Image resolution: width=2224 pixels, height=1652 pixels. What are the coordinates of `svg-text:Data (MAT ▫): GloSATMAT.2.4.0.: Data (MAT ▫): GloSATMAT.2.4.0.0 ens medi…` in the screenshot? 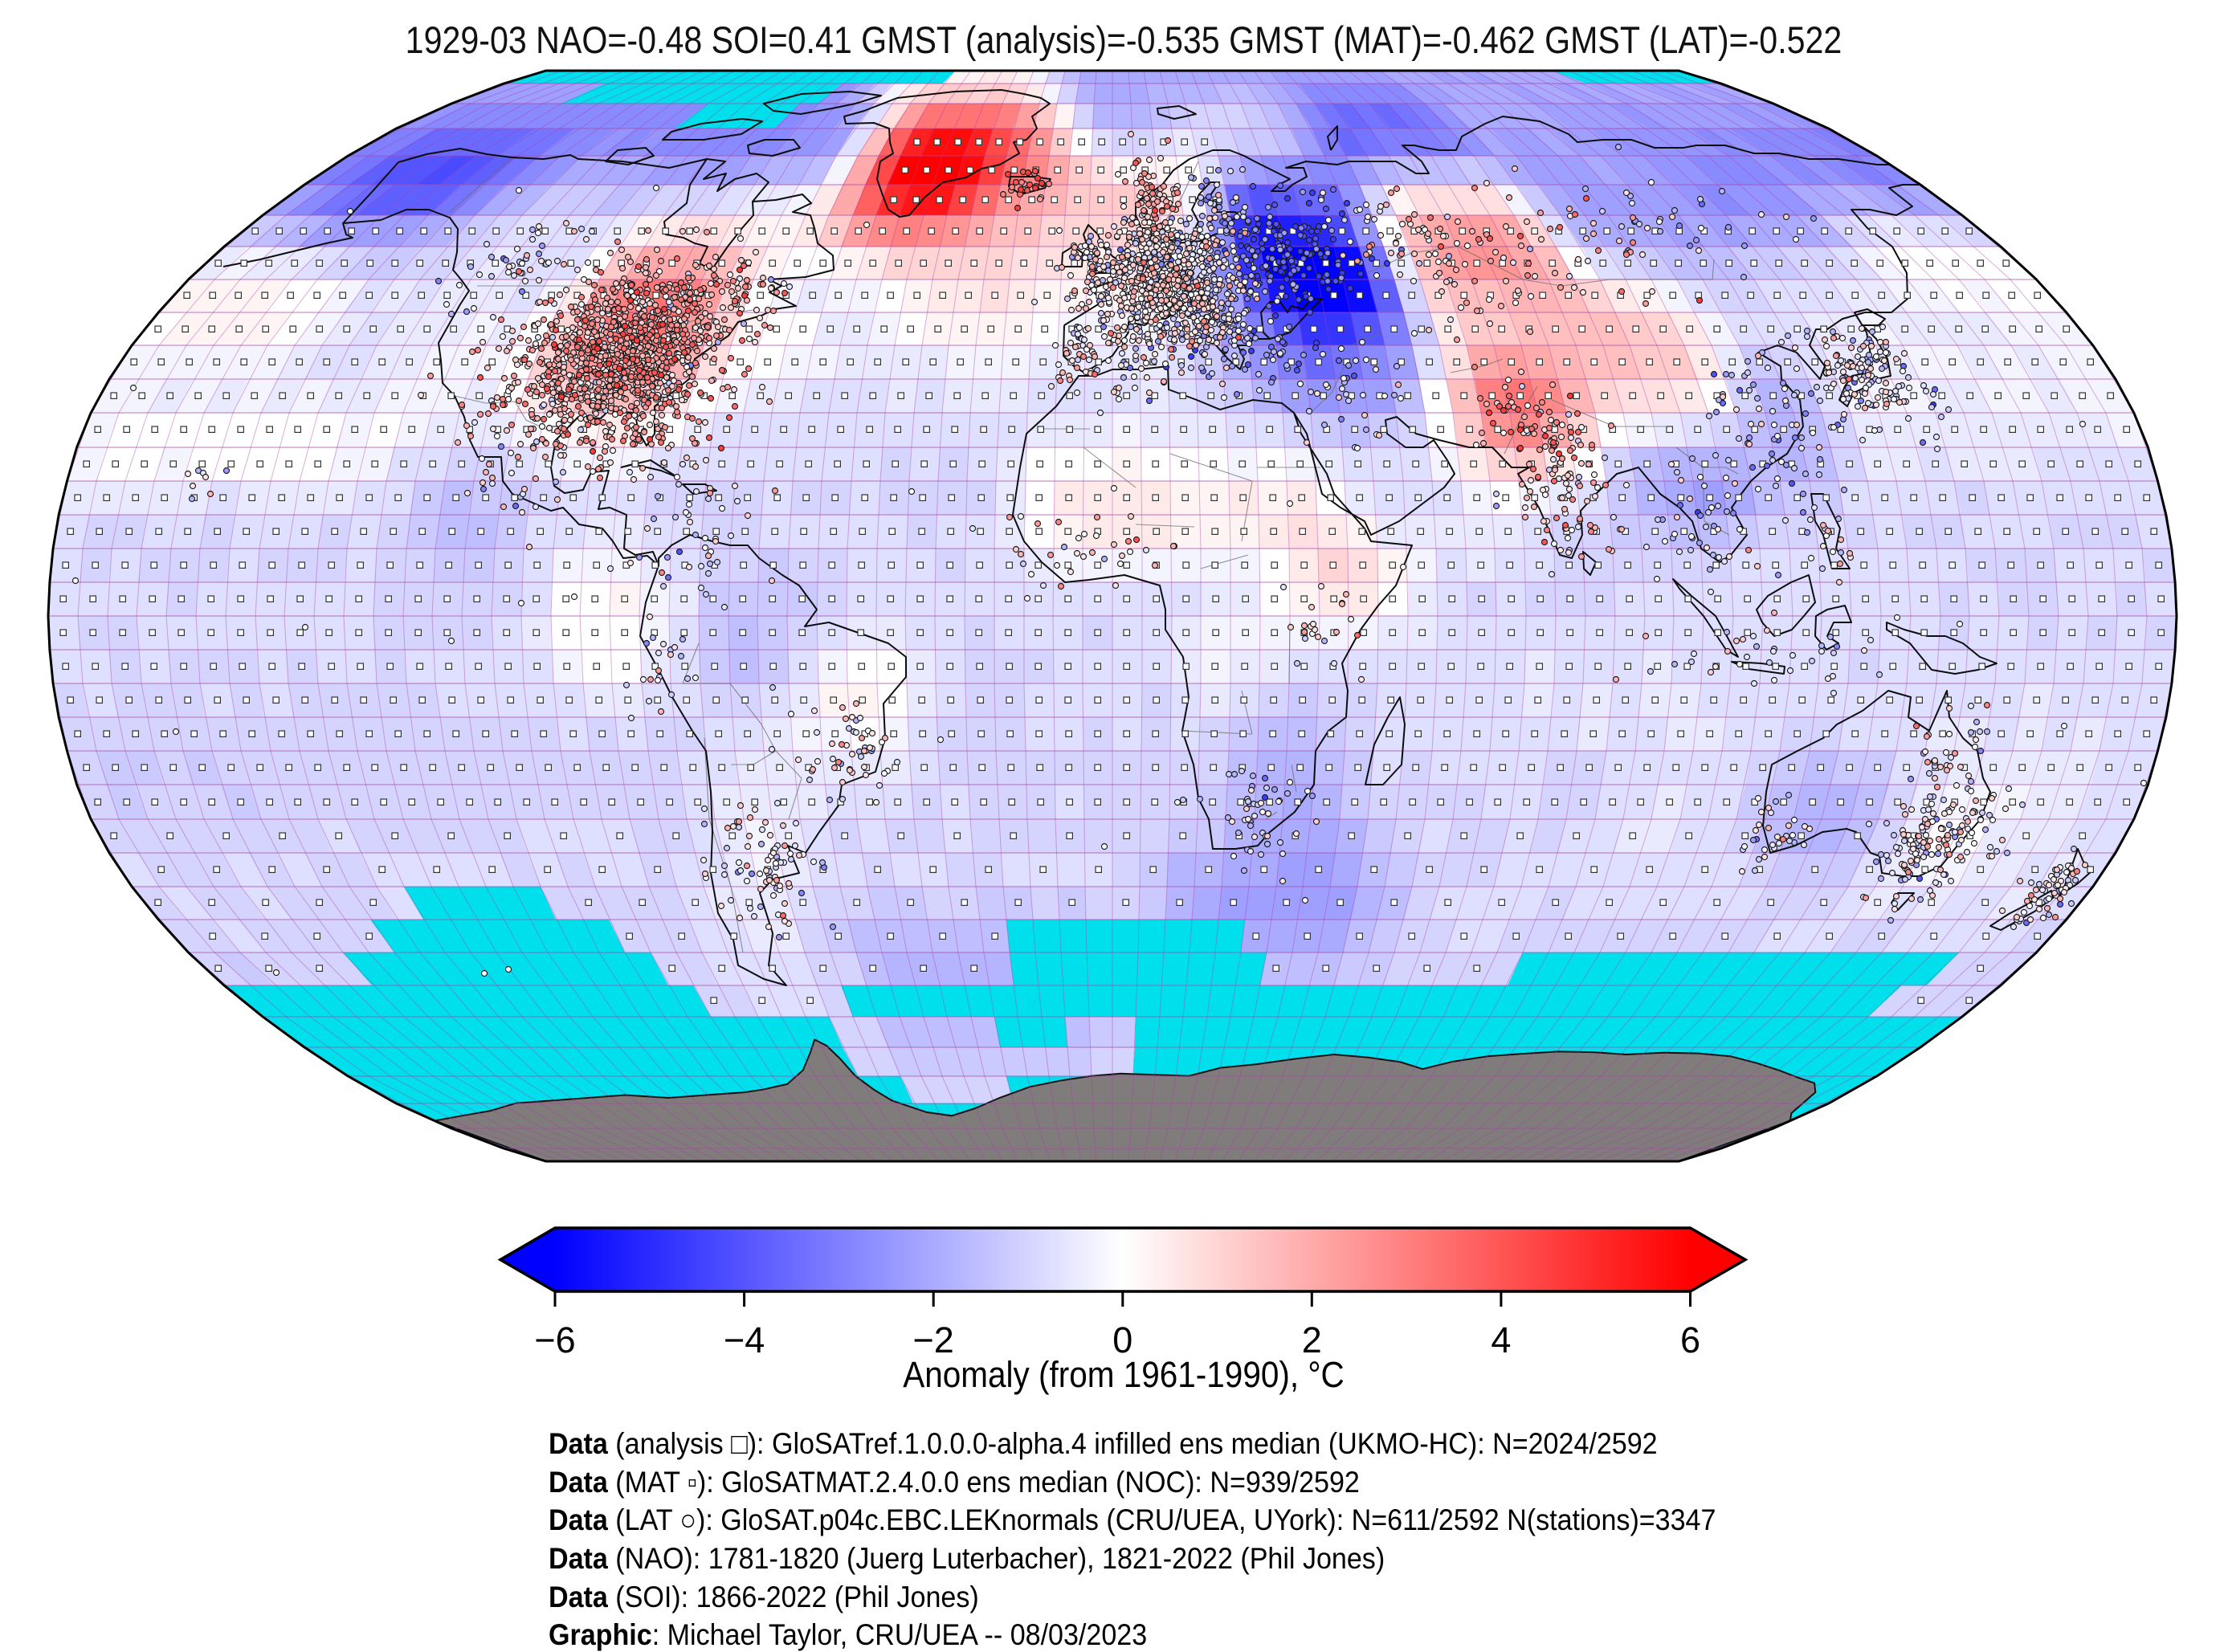 It's located at (954, 1482).